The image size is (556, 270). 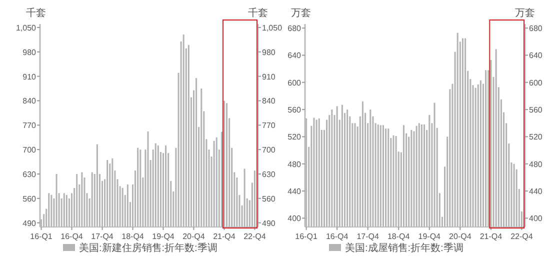 What do you see at coordinates (295, 29) in the screenshot?
I see `y-tick-label: 680` at bounding box center [295, 29].